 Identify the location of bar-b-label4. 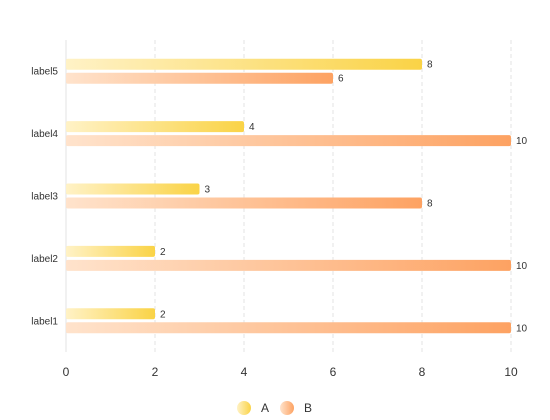
(288, 141).